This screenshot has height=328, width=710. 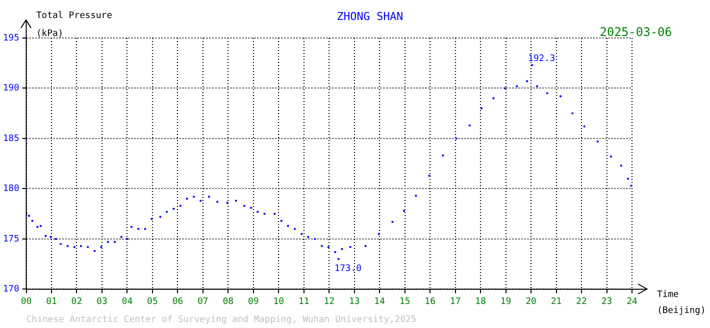 What do you see at coordinates (221, 320) in the screenshot?
I see `text: Chinese Antarctic Center of Surveying and Mapping, Wuhan University,2025` at bounding box center [221, 320].